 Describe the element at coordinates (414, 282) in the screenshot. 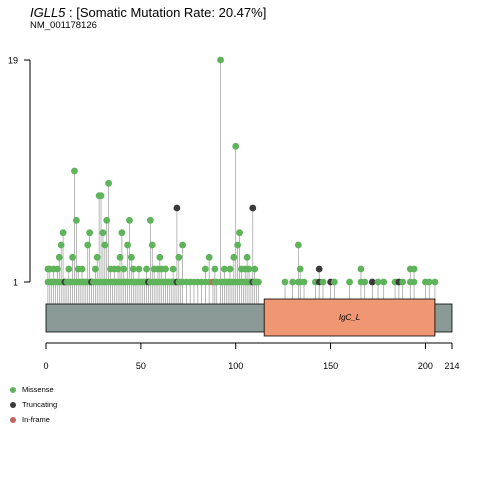

I see `mutation-dot-base` at that location.